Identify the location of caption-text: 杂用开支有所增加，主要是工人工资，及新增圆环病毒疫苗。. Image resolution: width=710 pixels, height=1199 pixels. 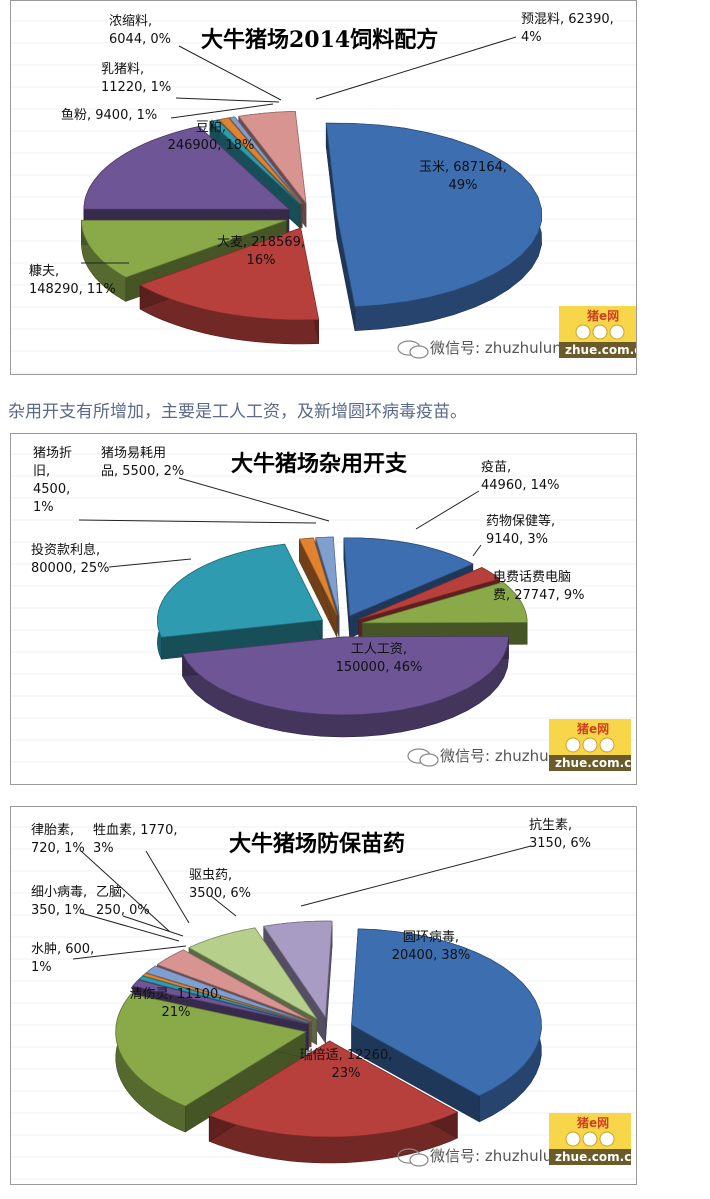
(237, 412).